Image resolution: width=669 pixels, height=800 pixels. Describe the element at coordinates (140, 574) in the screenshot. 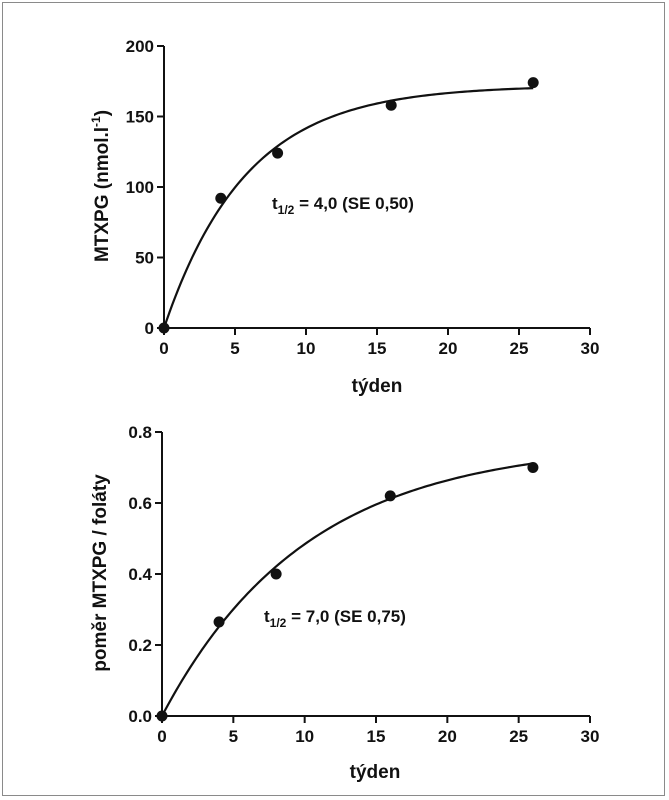

I see `y-tick-label: 0.4` at that location.